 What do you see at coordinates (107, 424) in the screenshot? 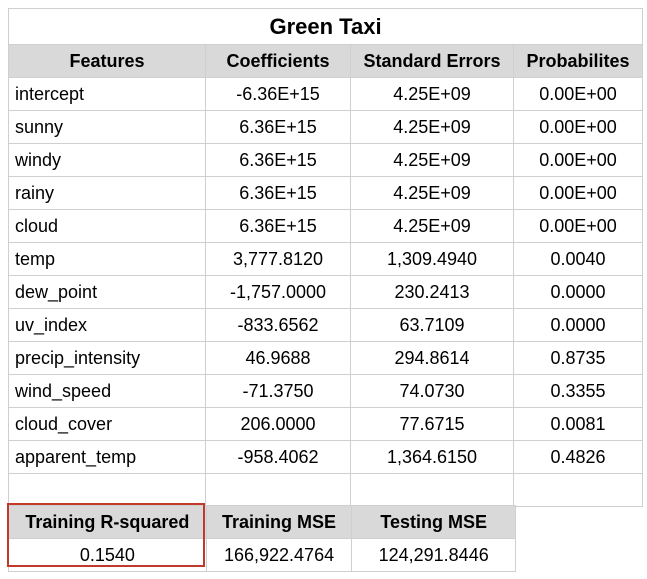
I see `feature-cell: cloud_cover` at bounding box center [107, 424].